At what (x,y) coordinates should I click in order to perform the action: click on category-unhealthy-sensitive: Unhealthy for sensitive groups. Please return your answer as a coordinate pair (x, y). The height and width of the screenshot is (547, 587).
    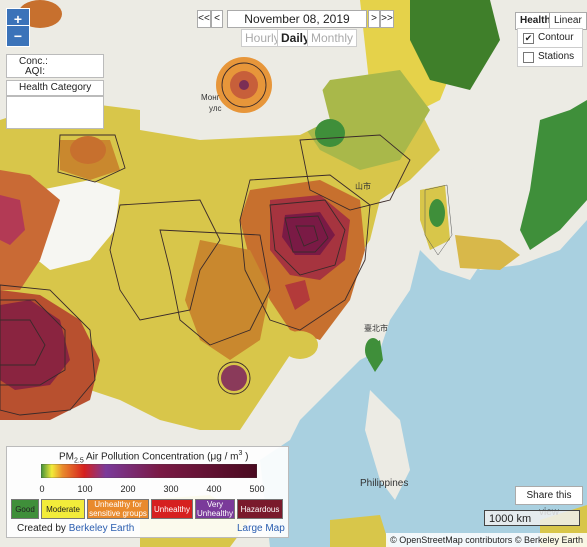
    Looking at the image, I should click on (118, 509).